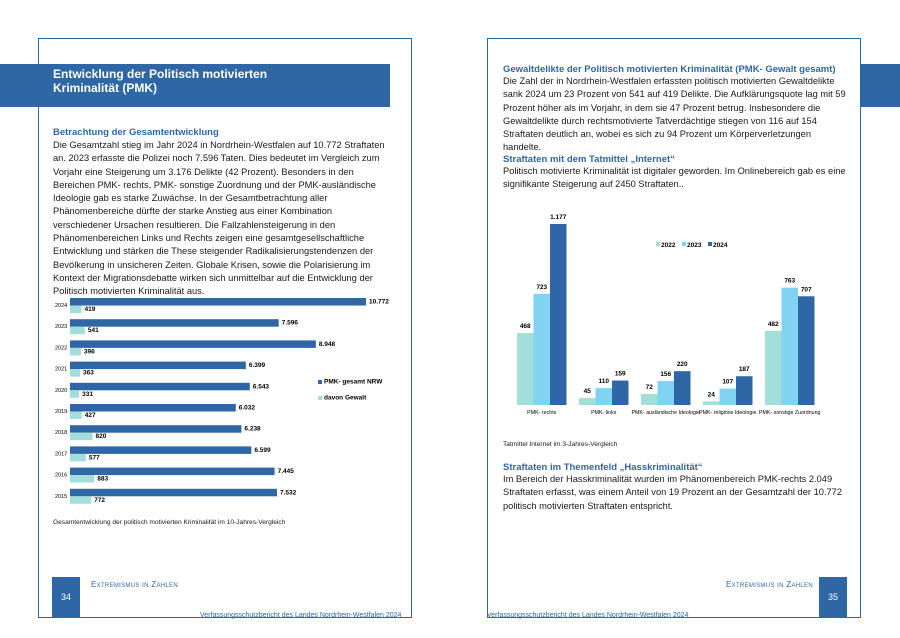 The width and height of the screenshot is (900, 638). Describe the element at coordinates (589, 159) in the screenshot. I see `heading: Straftaten mit dem Tatmittel „Internet“` at that location.